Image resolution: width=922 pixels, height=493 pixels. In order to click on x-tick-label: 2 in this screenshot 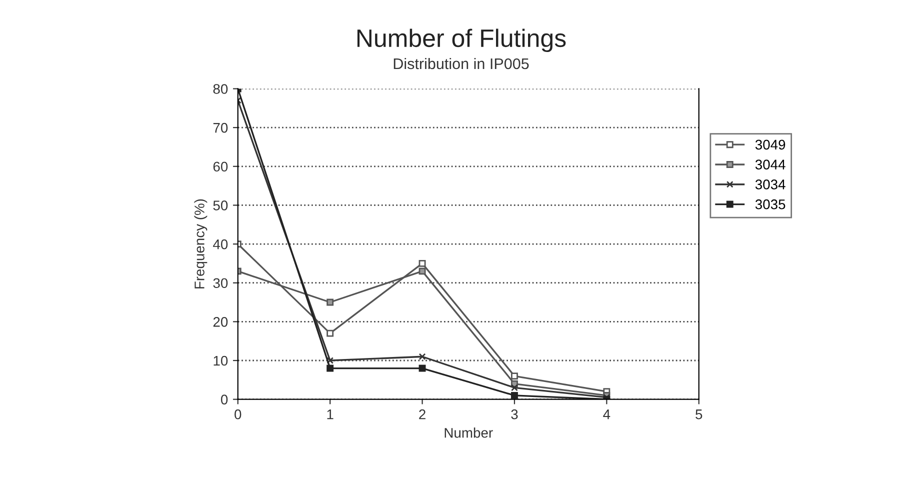, I will do `click(422, 414)`.